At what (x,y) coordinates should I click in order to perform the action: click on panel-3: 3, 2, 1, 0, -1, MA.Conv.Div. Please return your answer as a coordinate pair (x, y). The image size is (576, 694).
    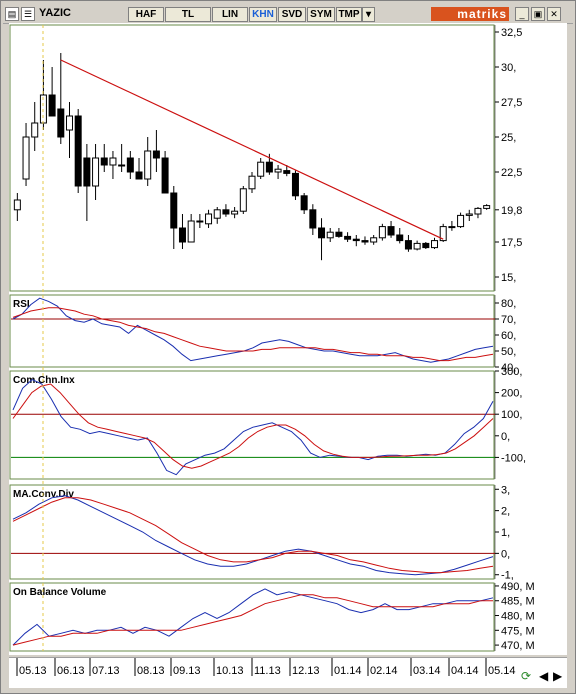
    Looking at the image, I should click on (261, 533).